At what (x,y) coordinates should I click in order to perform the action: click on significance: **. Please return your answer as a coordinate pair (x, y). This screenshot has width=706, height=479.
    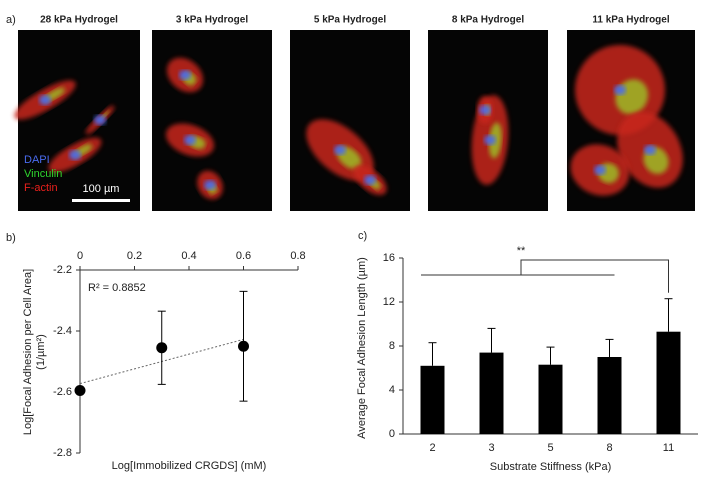
    Looking at the image, I should click on (521, 251).